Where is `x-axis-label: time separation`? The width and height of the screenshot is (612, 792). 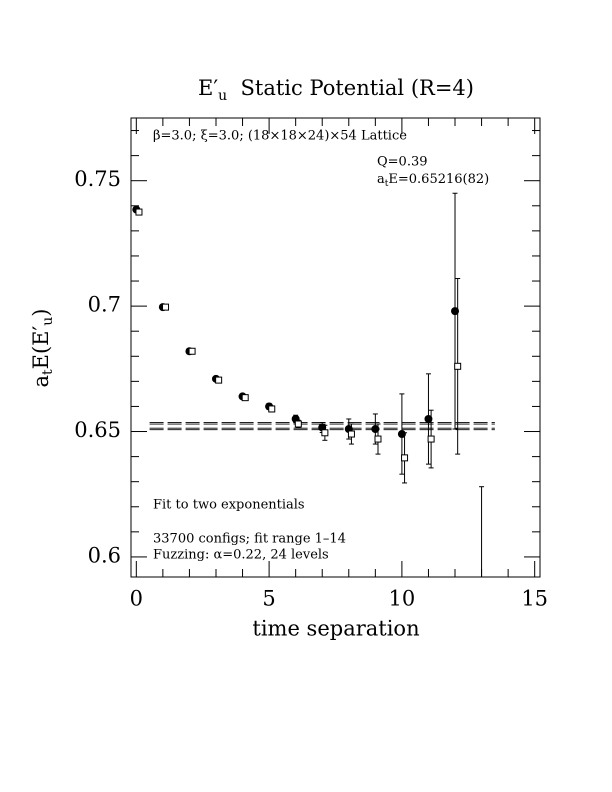 x-axis-label: time separation is located at coordinates (335, 629).